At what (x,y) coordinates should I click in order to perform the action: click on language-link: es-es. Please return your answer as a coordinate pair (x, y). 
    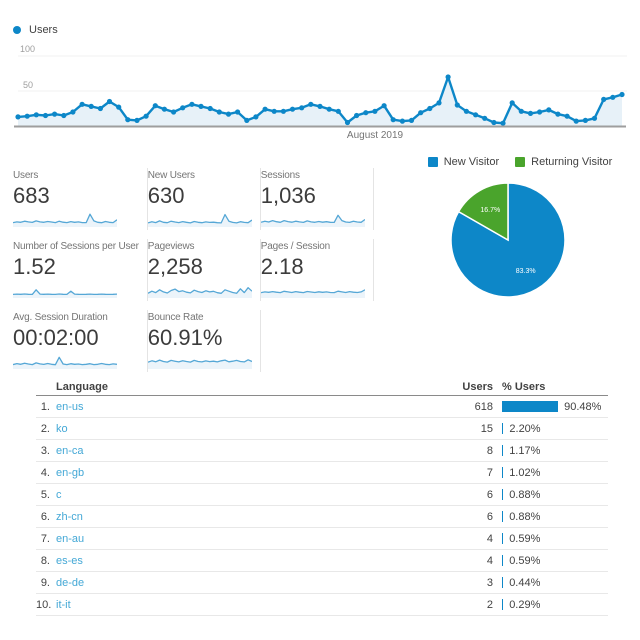
    Looking at the image, I should click on (69, 560).